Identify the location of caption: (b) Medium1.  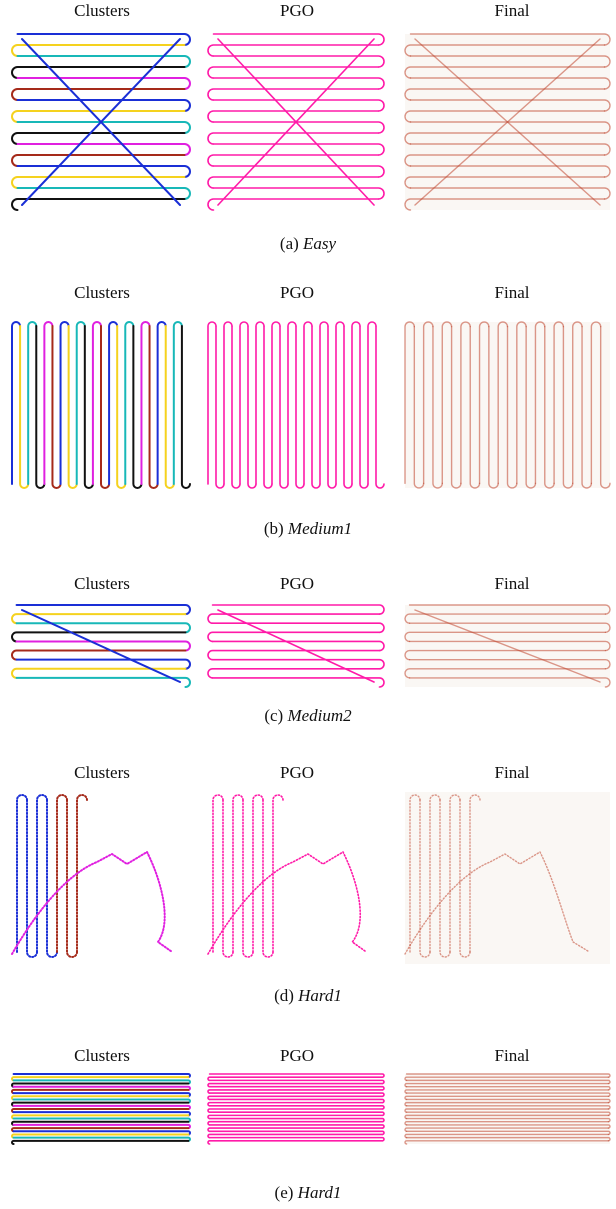
(308, 528).